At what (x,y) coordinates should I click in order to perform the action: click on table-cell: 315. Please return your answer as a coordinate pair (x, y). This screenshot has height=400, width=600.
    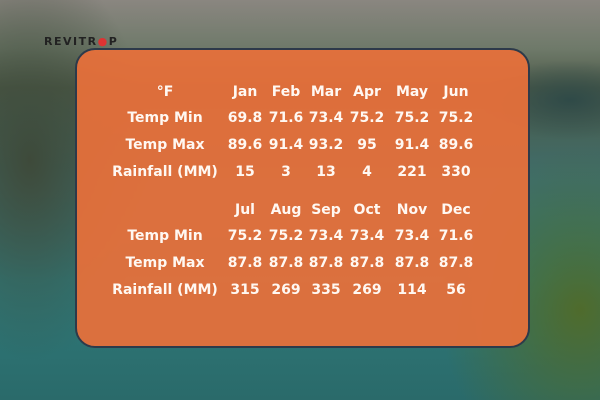
    Looking at the image, I should click on (245, 290).